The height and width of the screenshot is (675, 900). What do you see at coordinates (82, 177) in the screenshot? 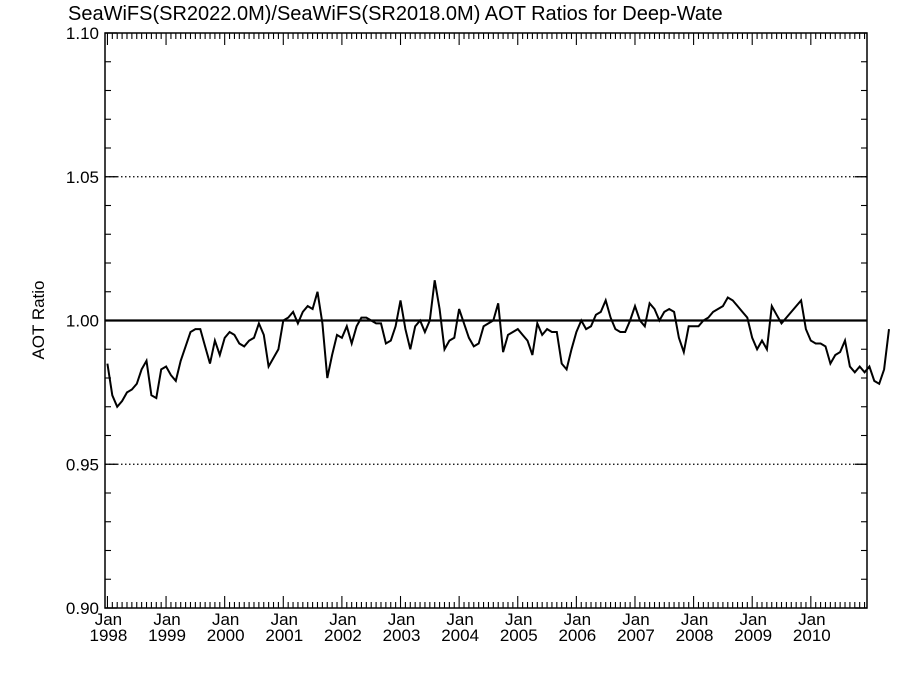
I see `y-tick-label: 1.05` at bounding box center [82, 177].